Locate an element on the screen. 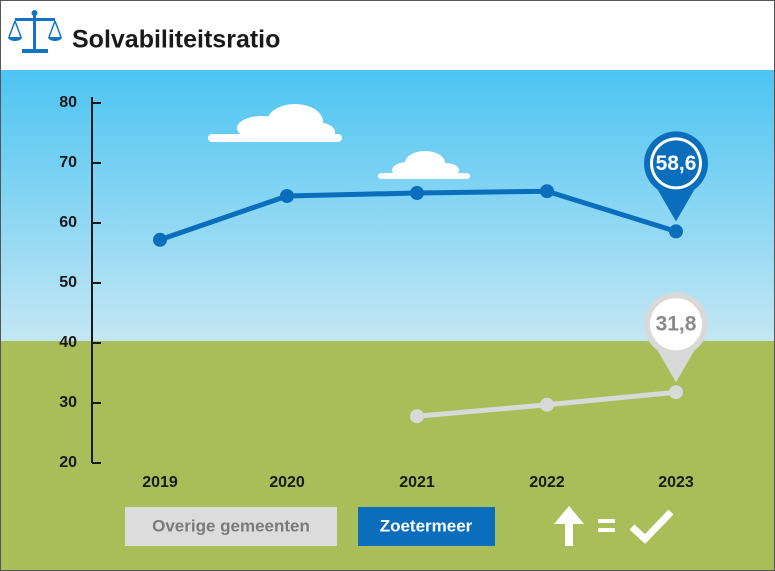 This screenshot has height=571, width=775. arrow-up-icon is located at coordinates (569, 526).